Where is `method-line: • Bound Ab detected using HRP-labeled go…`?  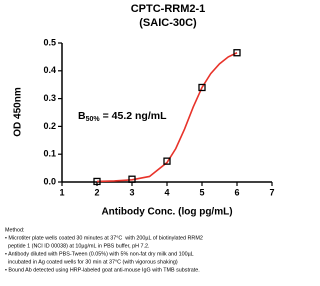 method-line: • Bound Ab detected using HRP-labeled go… is located at coordinates (102, 270).